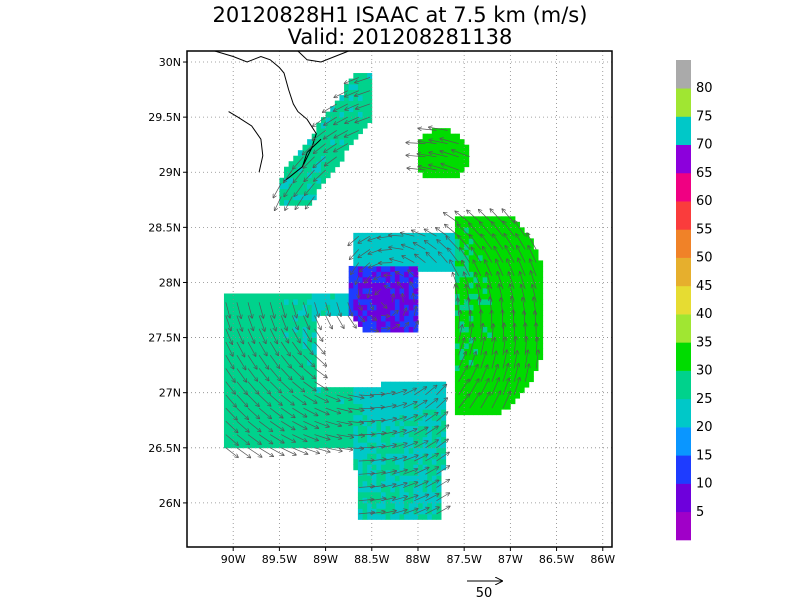 This screenshot has width=800, height=600. What do you see at coordinates (704, 201) in the screenshot?
I see `colorbar-label: 60` at bounding box center [704, 201].